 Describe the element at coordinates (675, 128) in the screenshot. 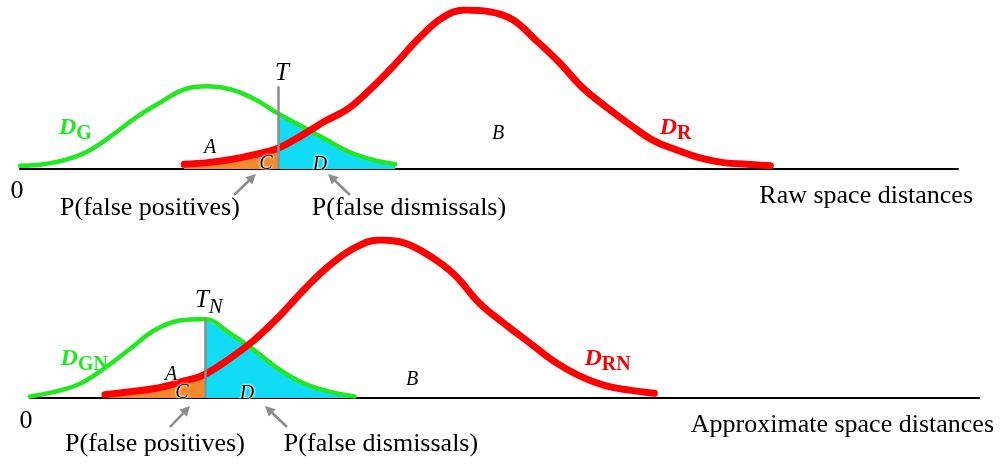

I see `series-label: D$_{R}$` at that location.